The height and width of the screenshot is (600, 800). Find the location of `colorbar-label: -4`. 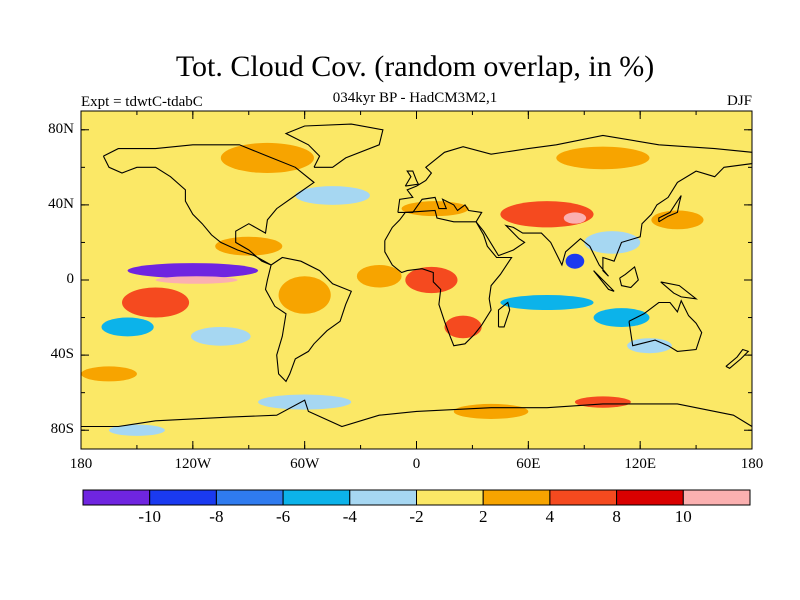

colorbar-label: -4 is located at coordinates (349, 516).